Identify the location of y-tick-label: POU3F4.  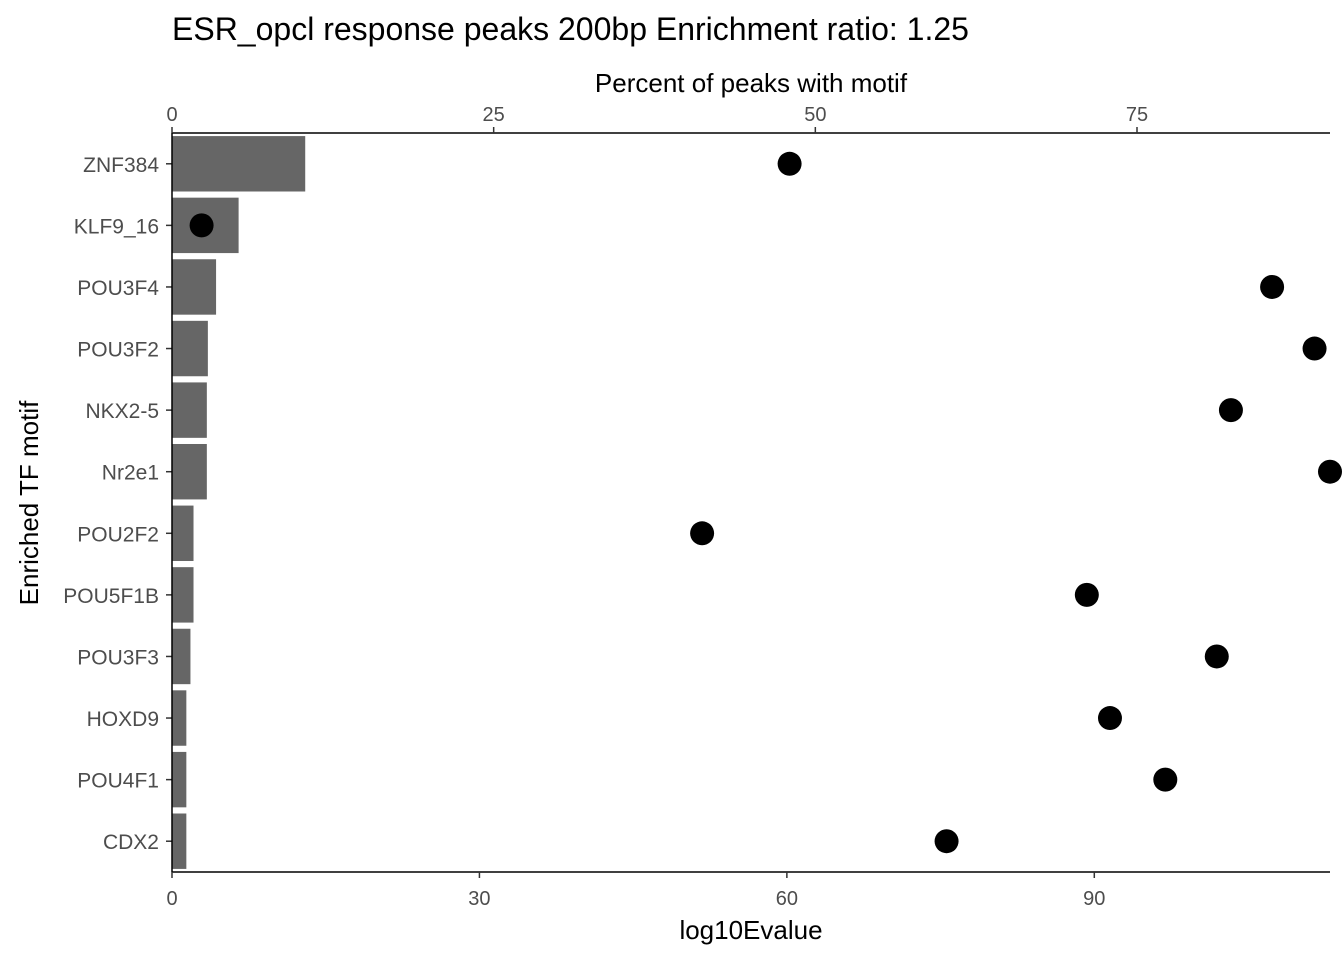
(118, 288).